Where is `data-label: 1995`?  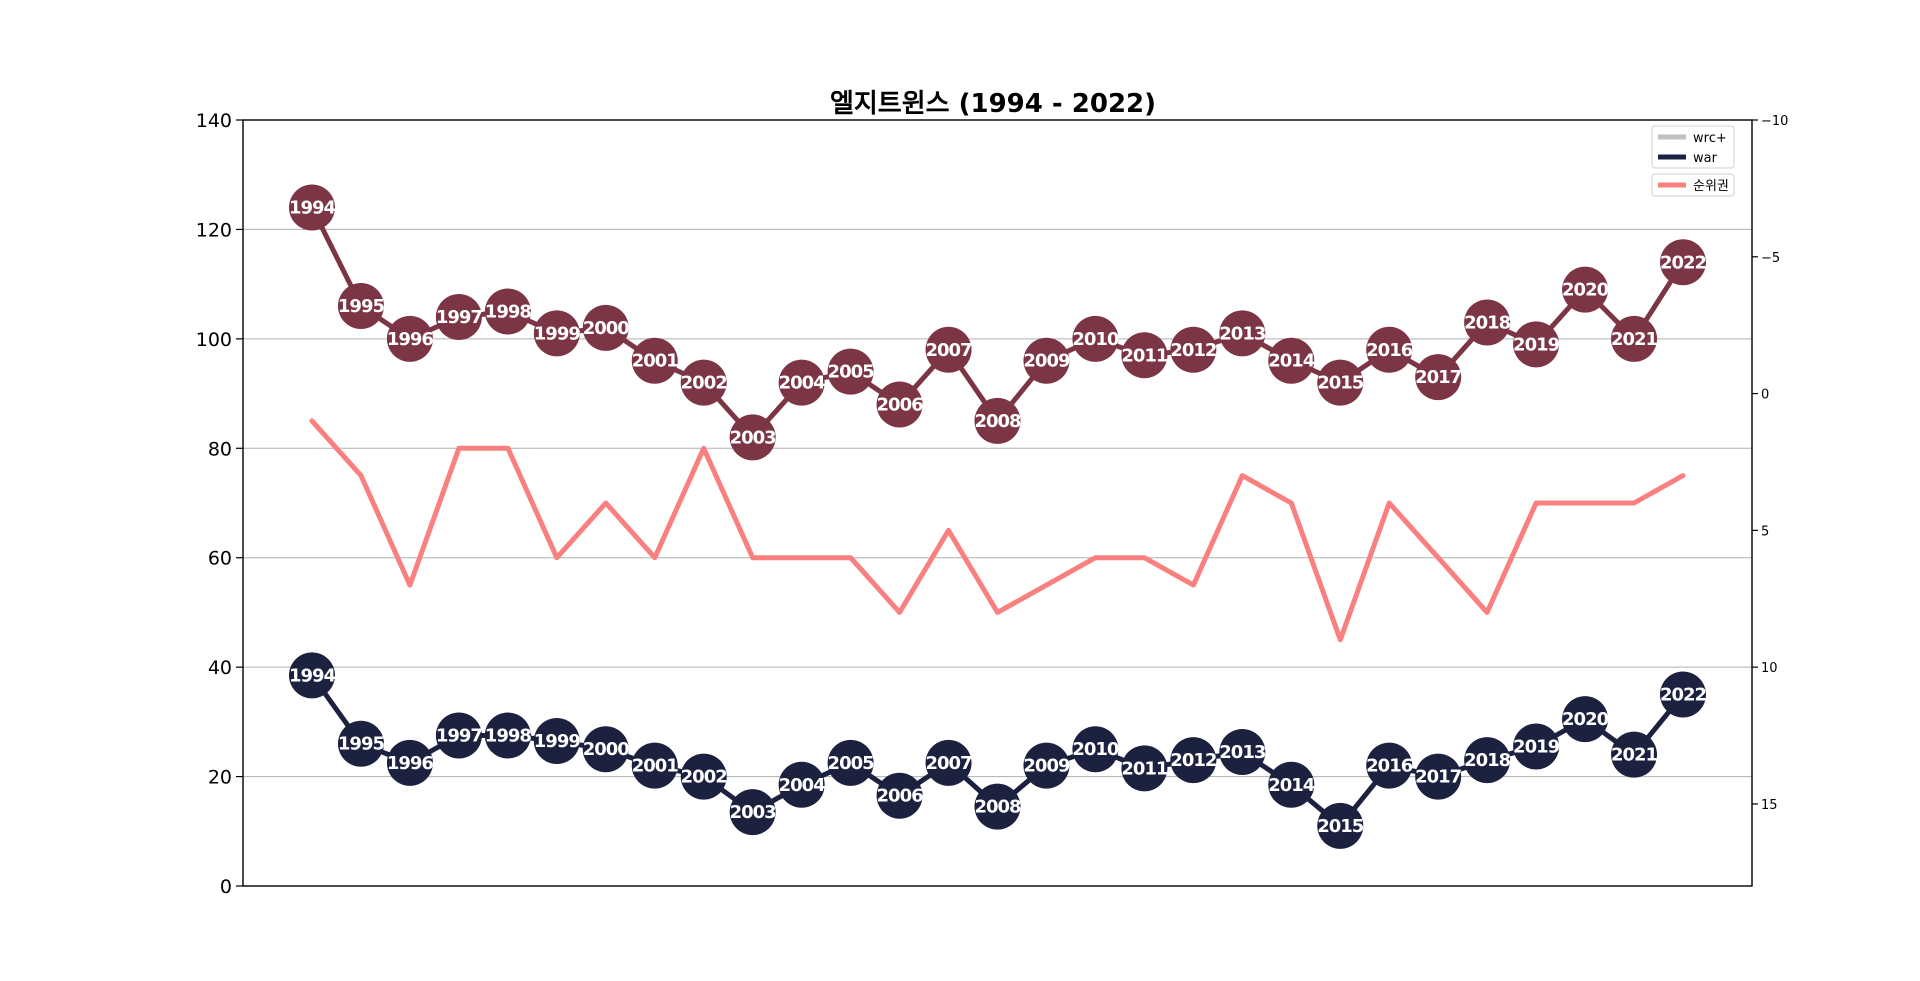 data-label: 1995 is located at coordinates (361, 744).